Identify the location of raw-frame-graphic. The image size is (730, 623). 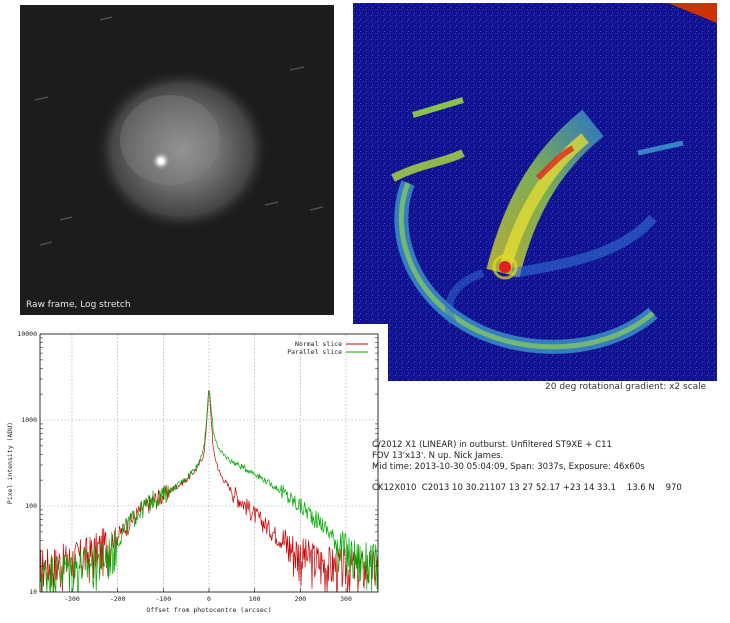
(179, 131).